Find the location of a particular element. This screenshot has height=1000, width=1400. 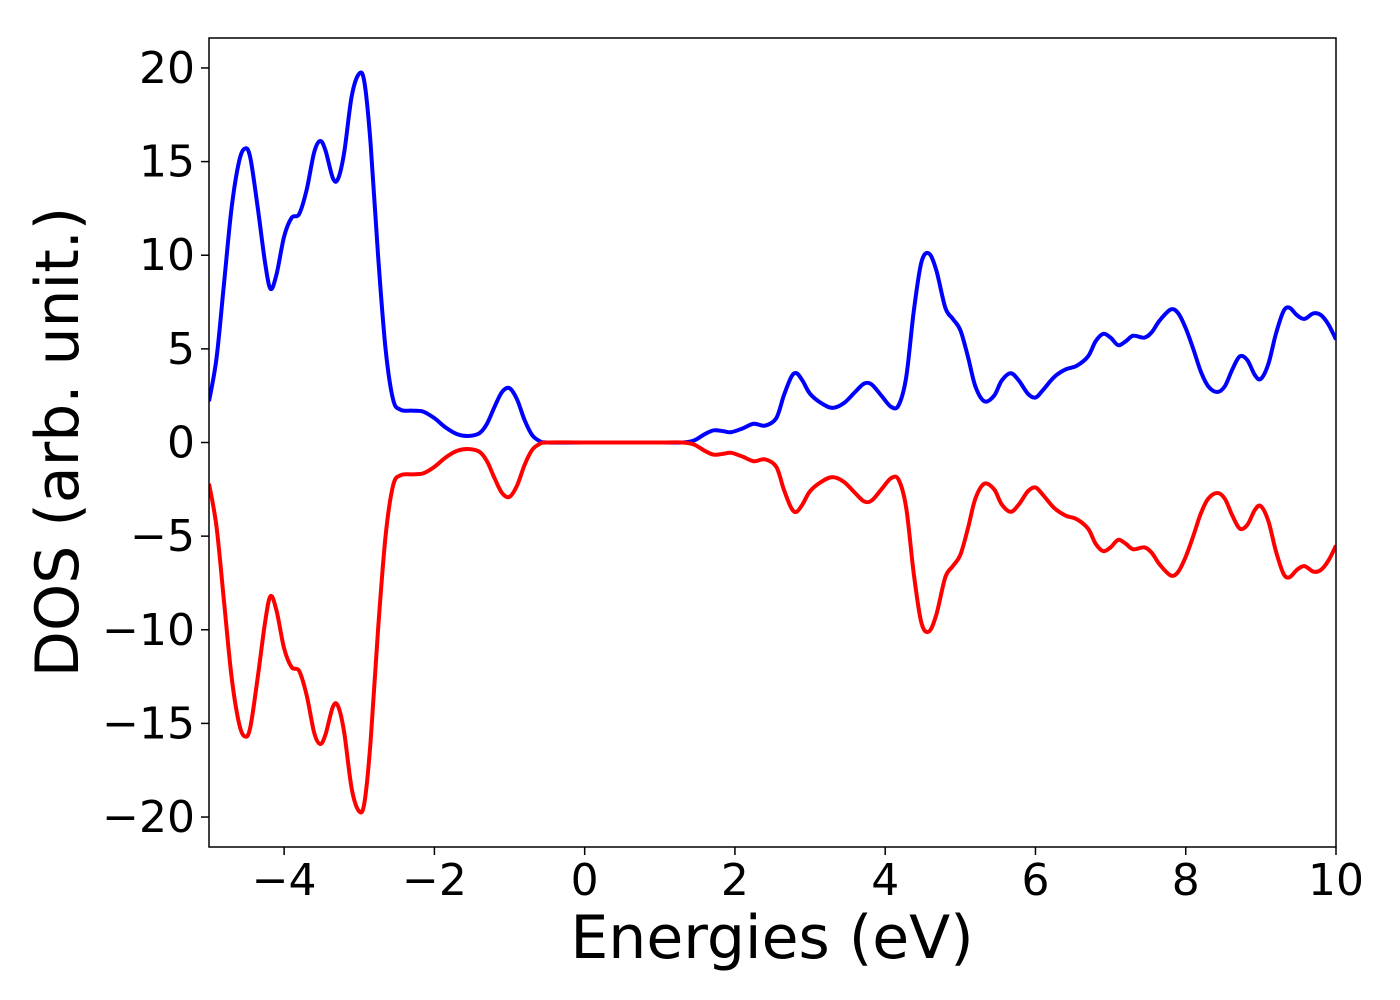

x-tick-label: 6 is located at coordinates (1035, 880).